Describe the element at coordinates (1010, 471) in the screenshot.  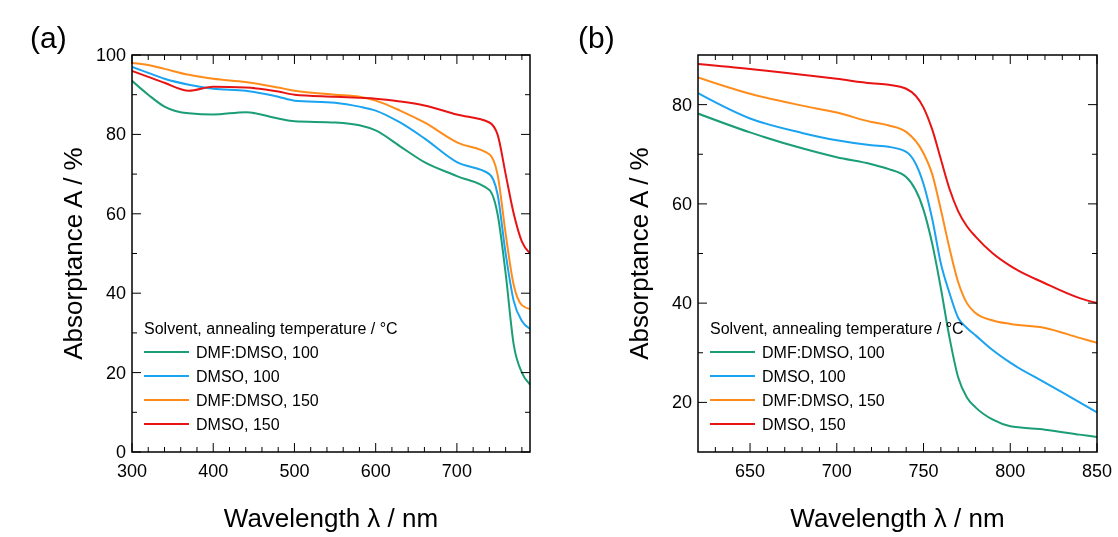
I see `x-tick-label: 800` at that location.